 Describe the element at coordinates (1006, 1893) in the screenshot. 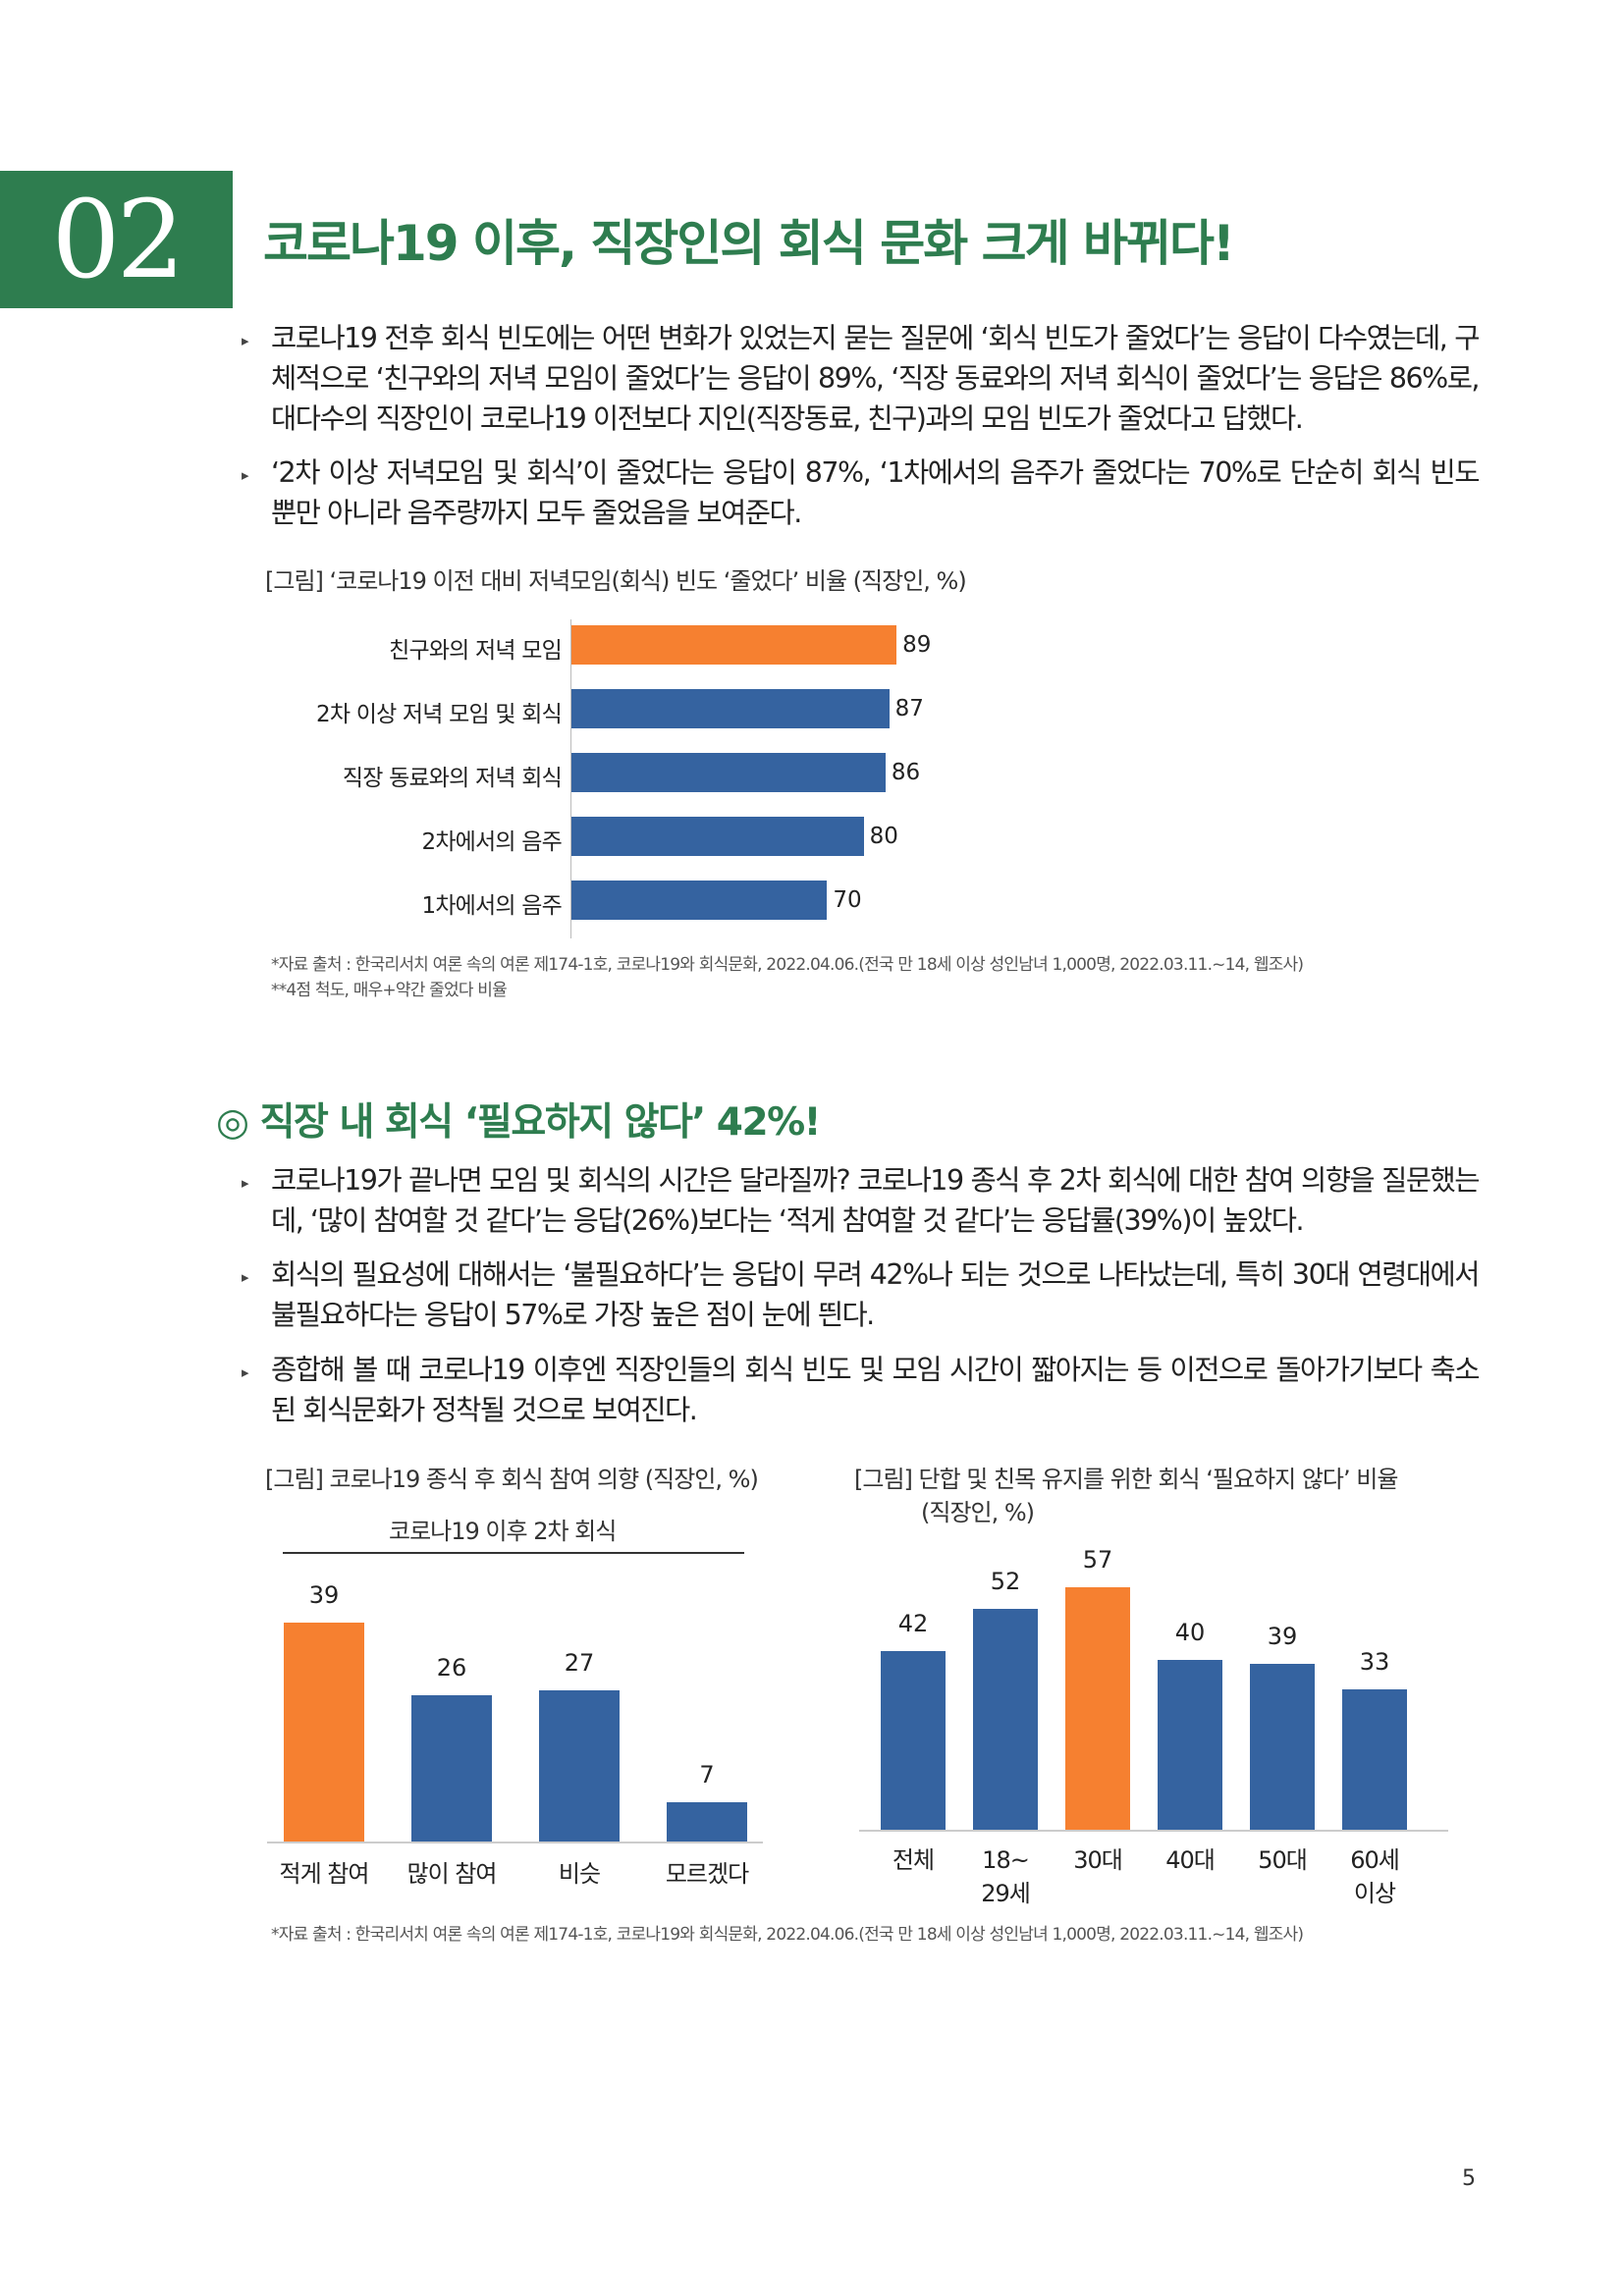

I see `category-label-line: 29세` at that location.